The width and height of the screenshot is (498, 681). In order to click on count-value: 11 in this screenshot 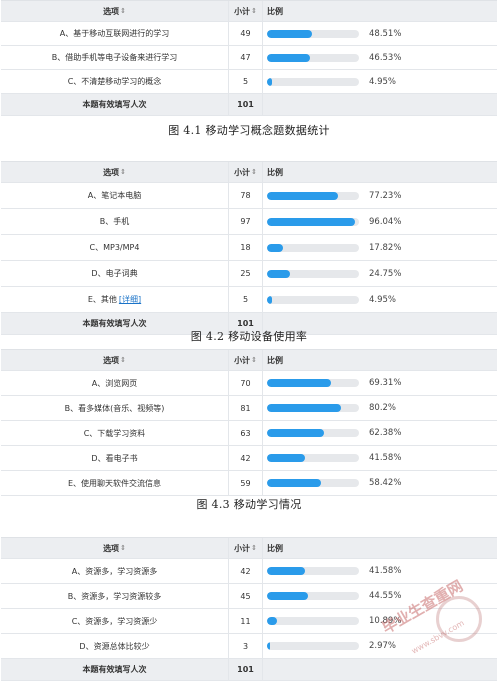, I will do `click(246, 621)`.